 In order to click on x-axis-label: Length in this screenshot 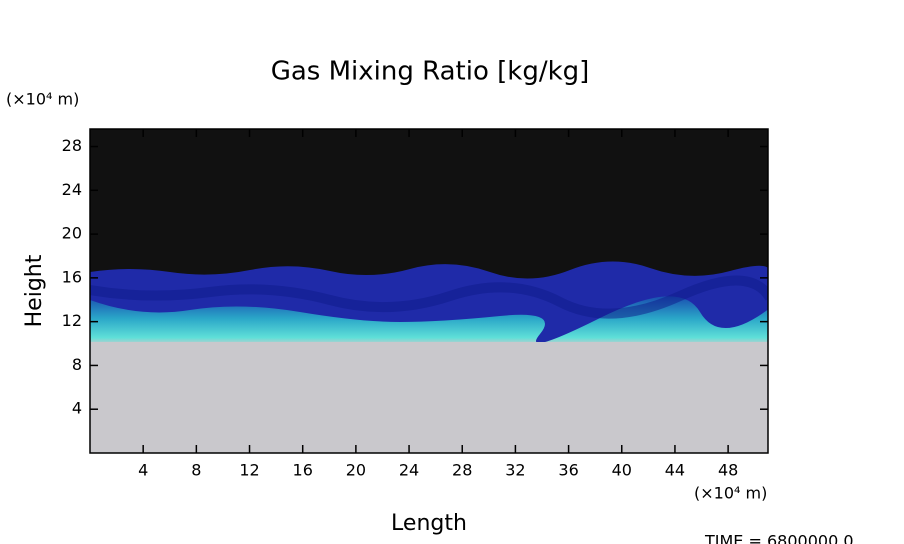, I will do `click(429, 523)`.